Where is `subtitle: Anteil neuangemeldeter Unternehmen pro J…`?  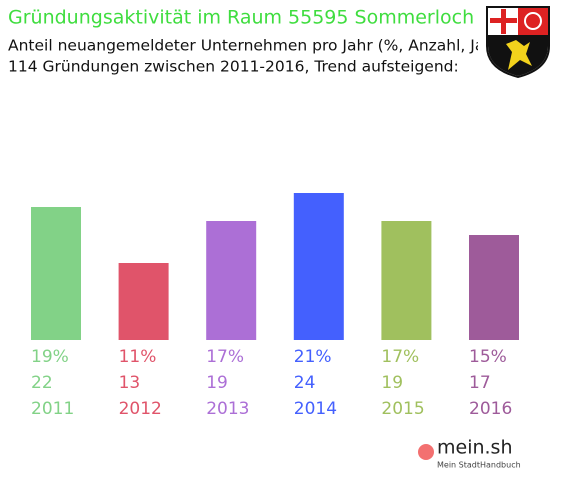
subtitle: Anteil neuangemeldeter Unternehmen pro J… is located at coordinates (257, 46).